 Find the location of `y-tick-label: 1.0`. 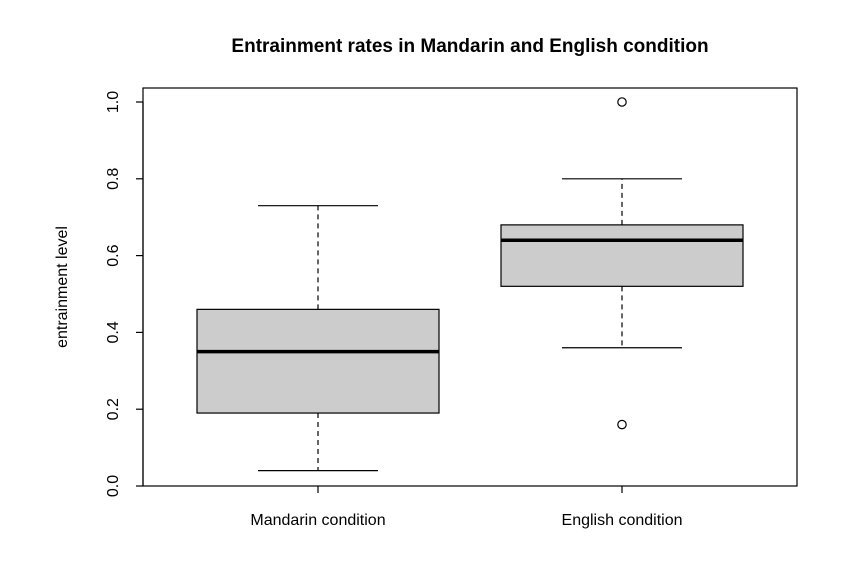

y-tick-label: 1.0 is located at coordinates (113, 102).